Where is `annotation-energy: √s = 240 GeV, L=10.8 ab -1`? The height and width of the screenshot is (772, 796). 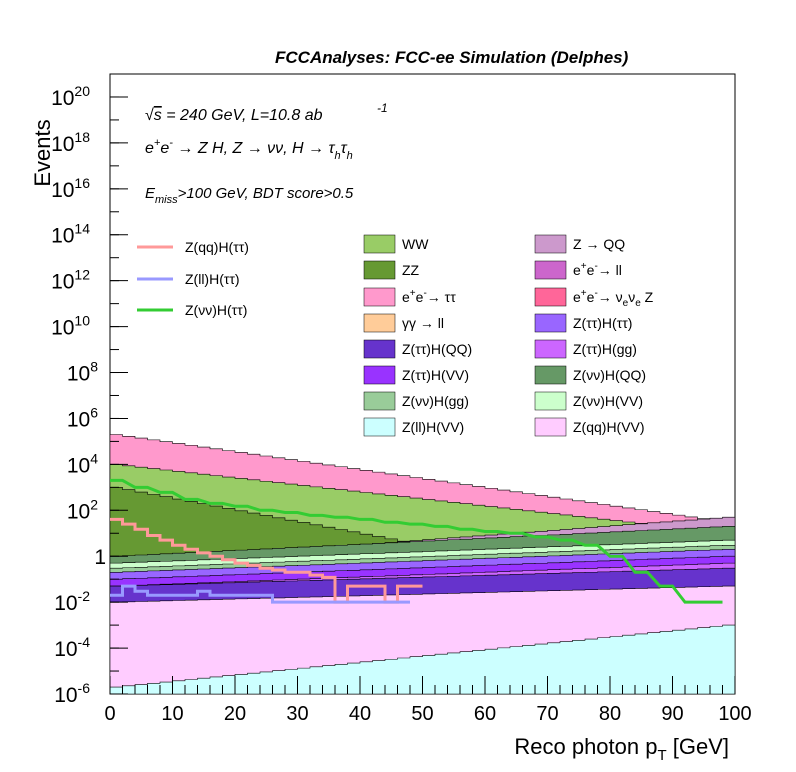
annotation-energy: √s = 240 GeV, L=10.8 ab -1 is located at coordinates (266, 112).